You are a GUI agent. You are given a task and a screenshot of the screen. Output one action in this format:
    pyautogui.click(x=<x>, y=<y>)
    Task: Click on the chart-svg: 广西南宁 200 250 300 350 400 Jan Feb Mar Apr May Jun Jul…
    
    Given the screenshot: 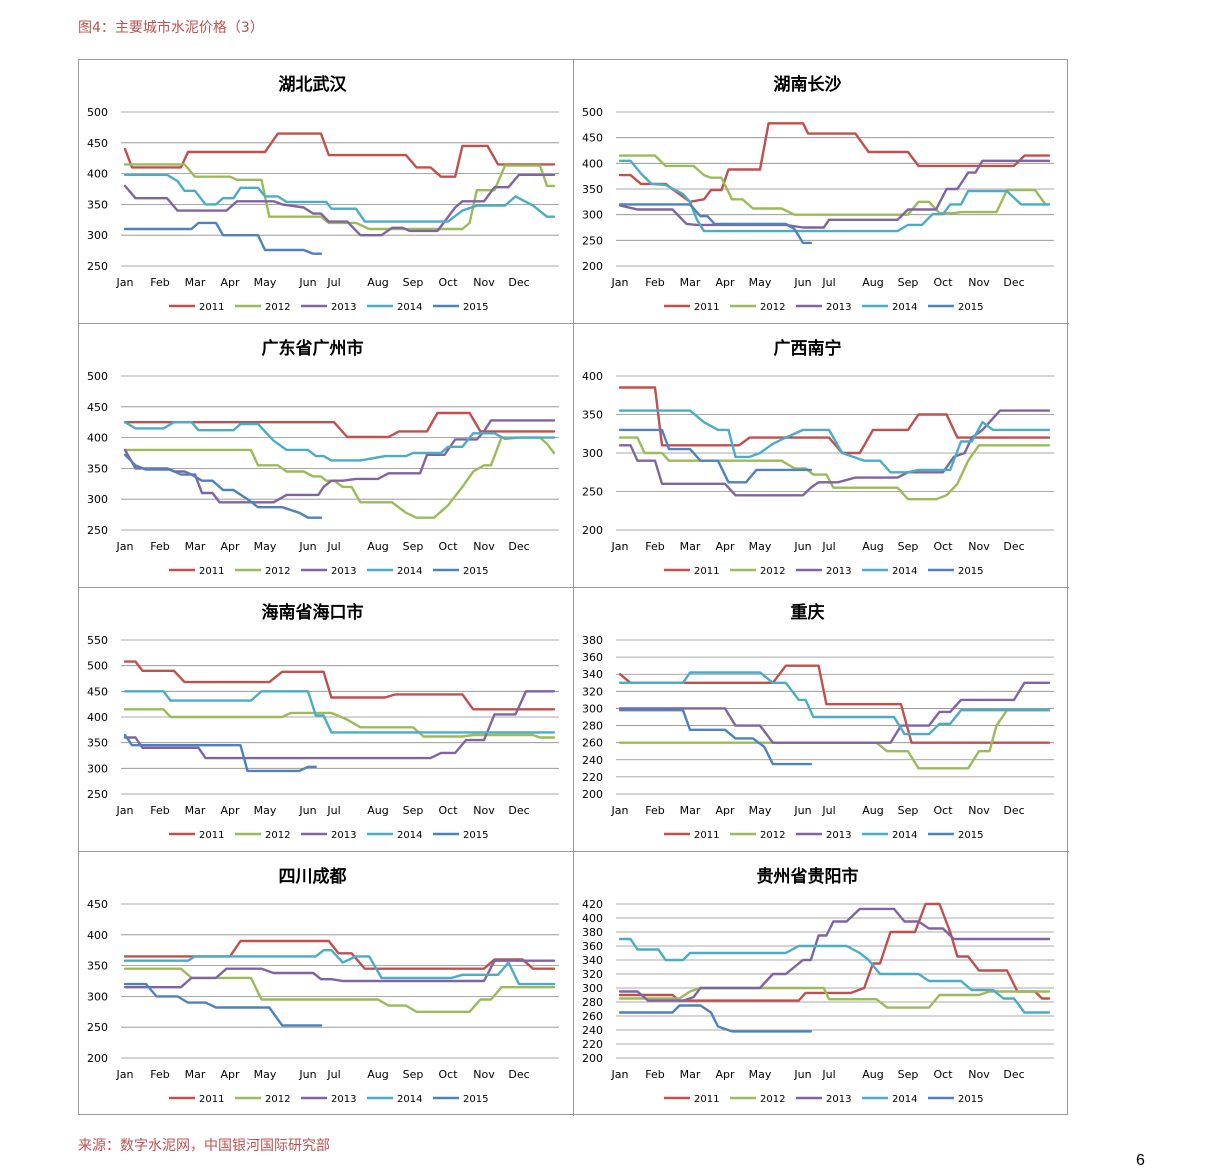 What is the action you would take?
    pyautogui.click(x=821, y=463)
    